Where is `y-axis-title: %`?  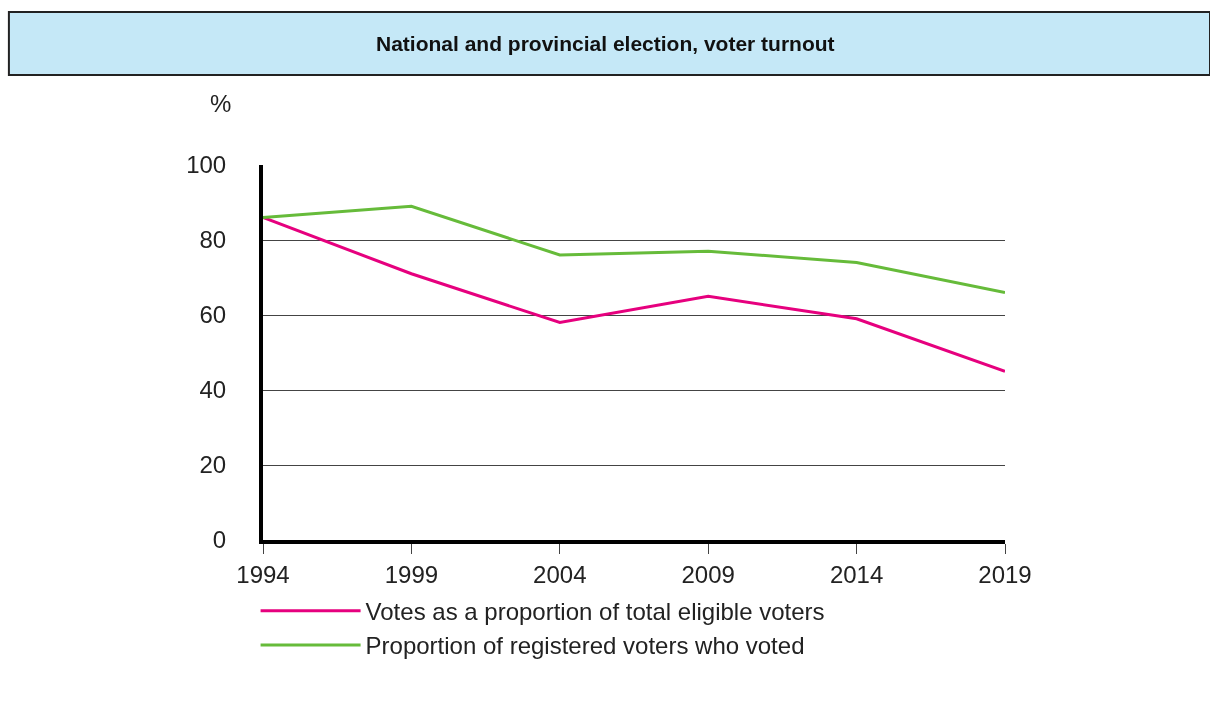
y-axis-title: % is located at coordinates (221, 103).